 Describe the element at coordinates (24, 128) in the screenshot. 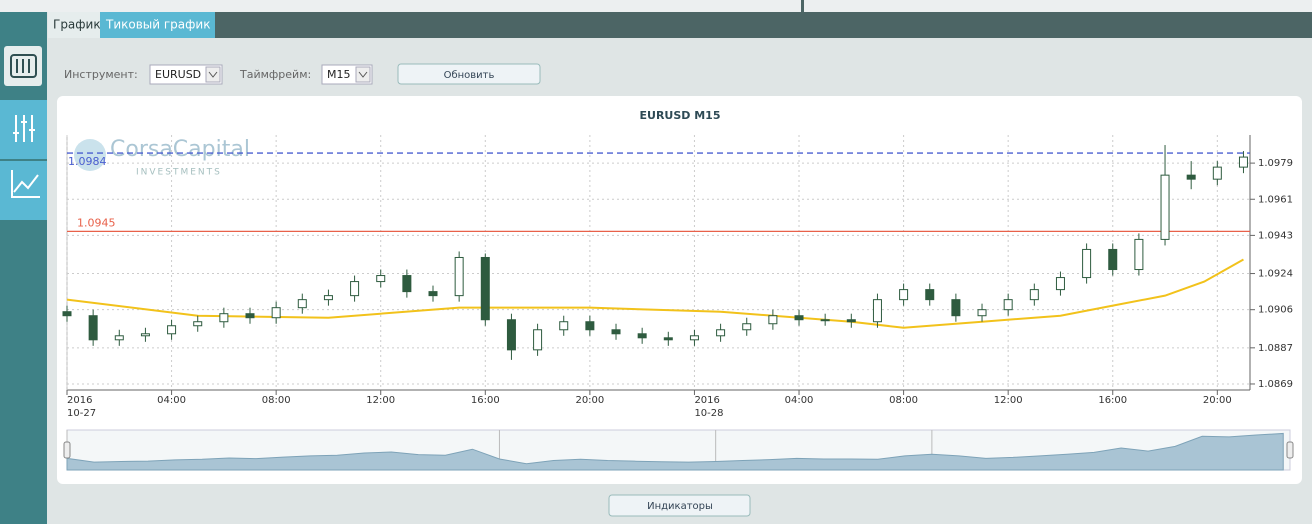

I see `equalizer-icon` at that location.